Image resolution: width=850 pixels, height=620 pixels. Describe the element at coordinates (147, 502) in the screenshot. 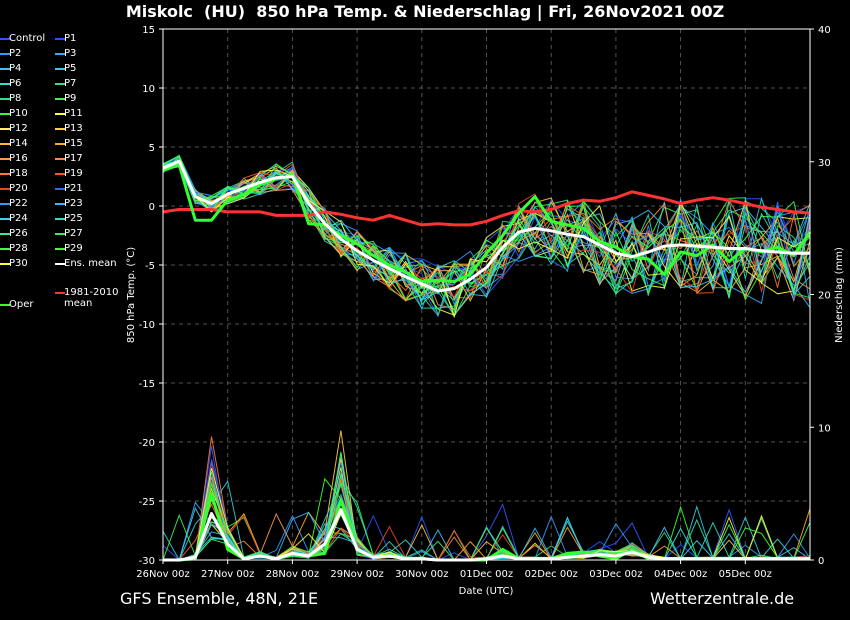

I see `y-tick-label: -25` at that location.